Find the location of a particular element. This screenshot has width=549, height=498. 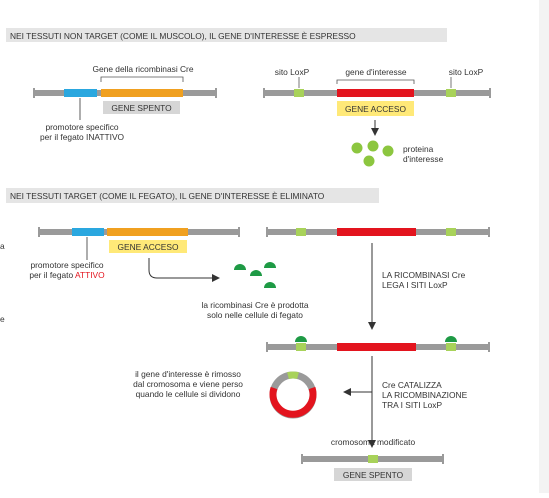

catalyze-line3: TRA I SITI LoxP is located at coordinates (412, 405).